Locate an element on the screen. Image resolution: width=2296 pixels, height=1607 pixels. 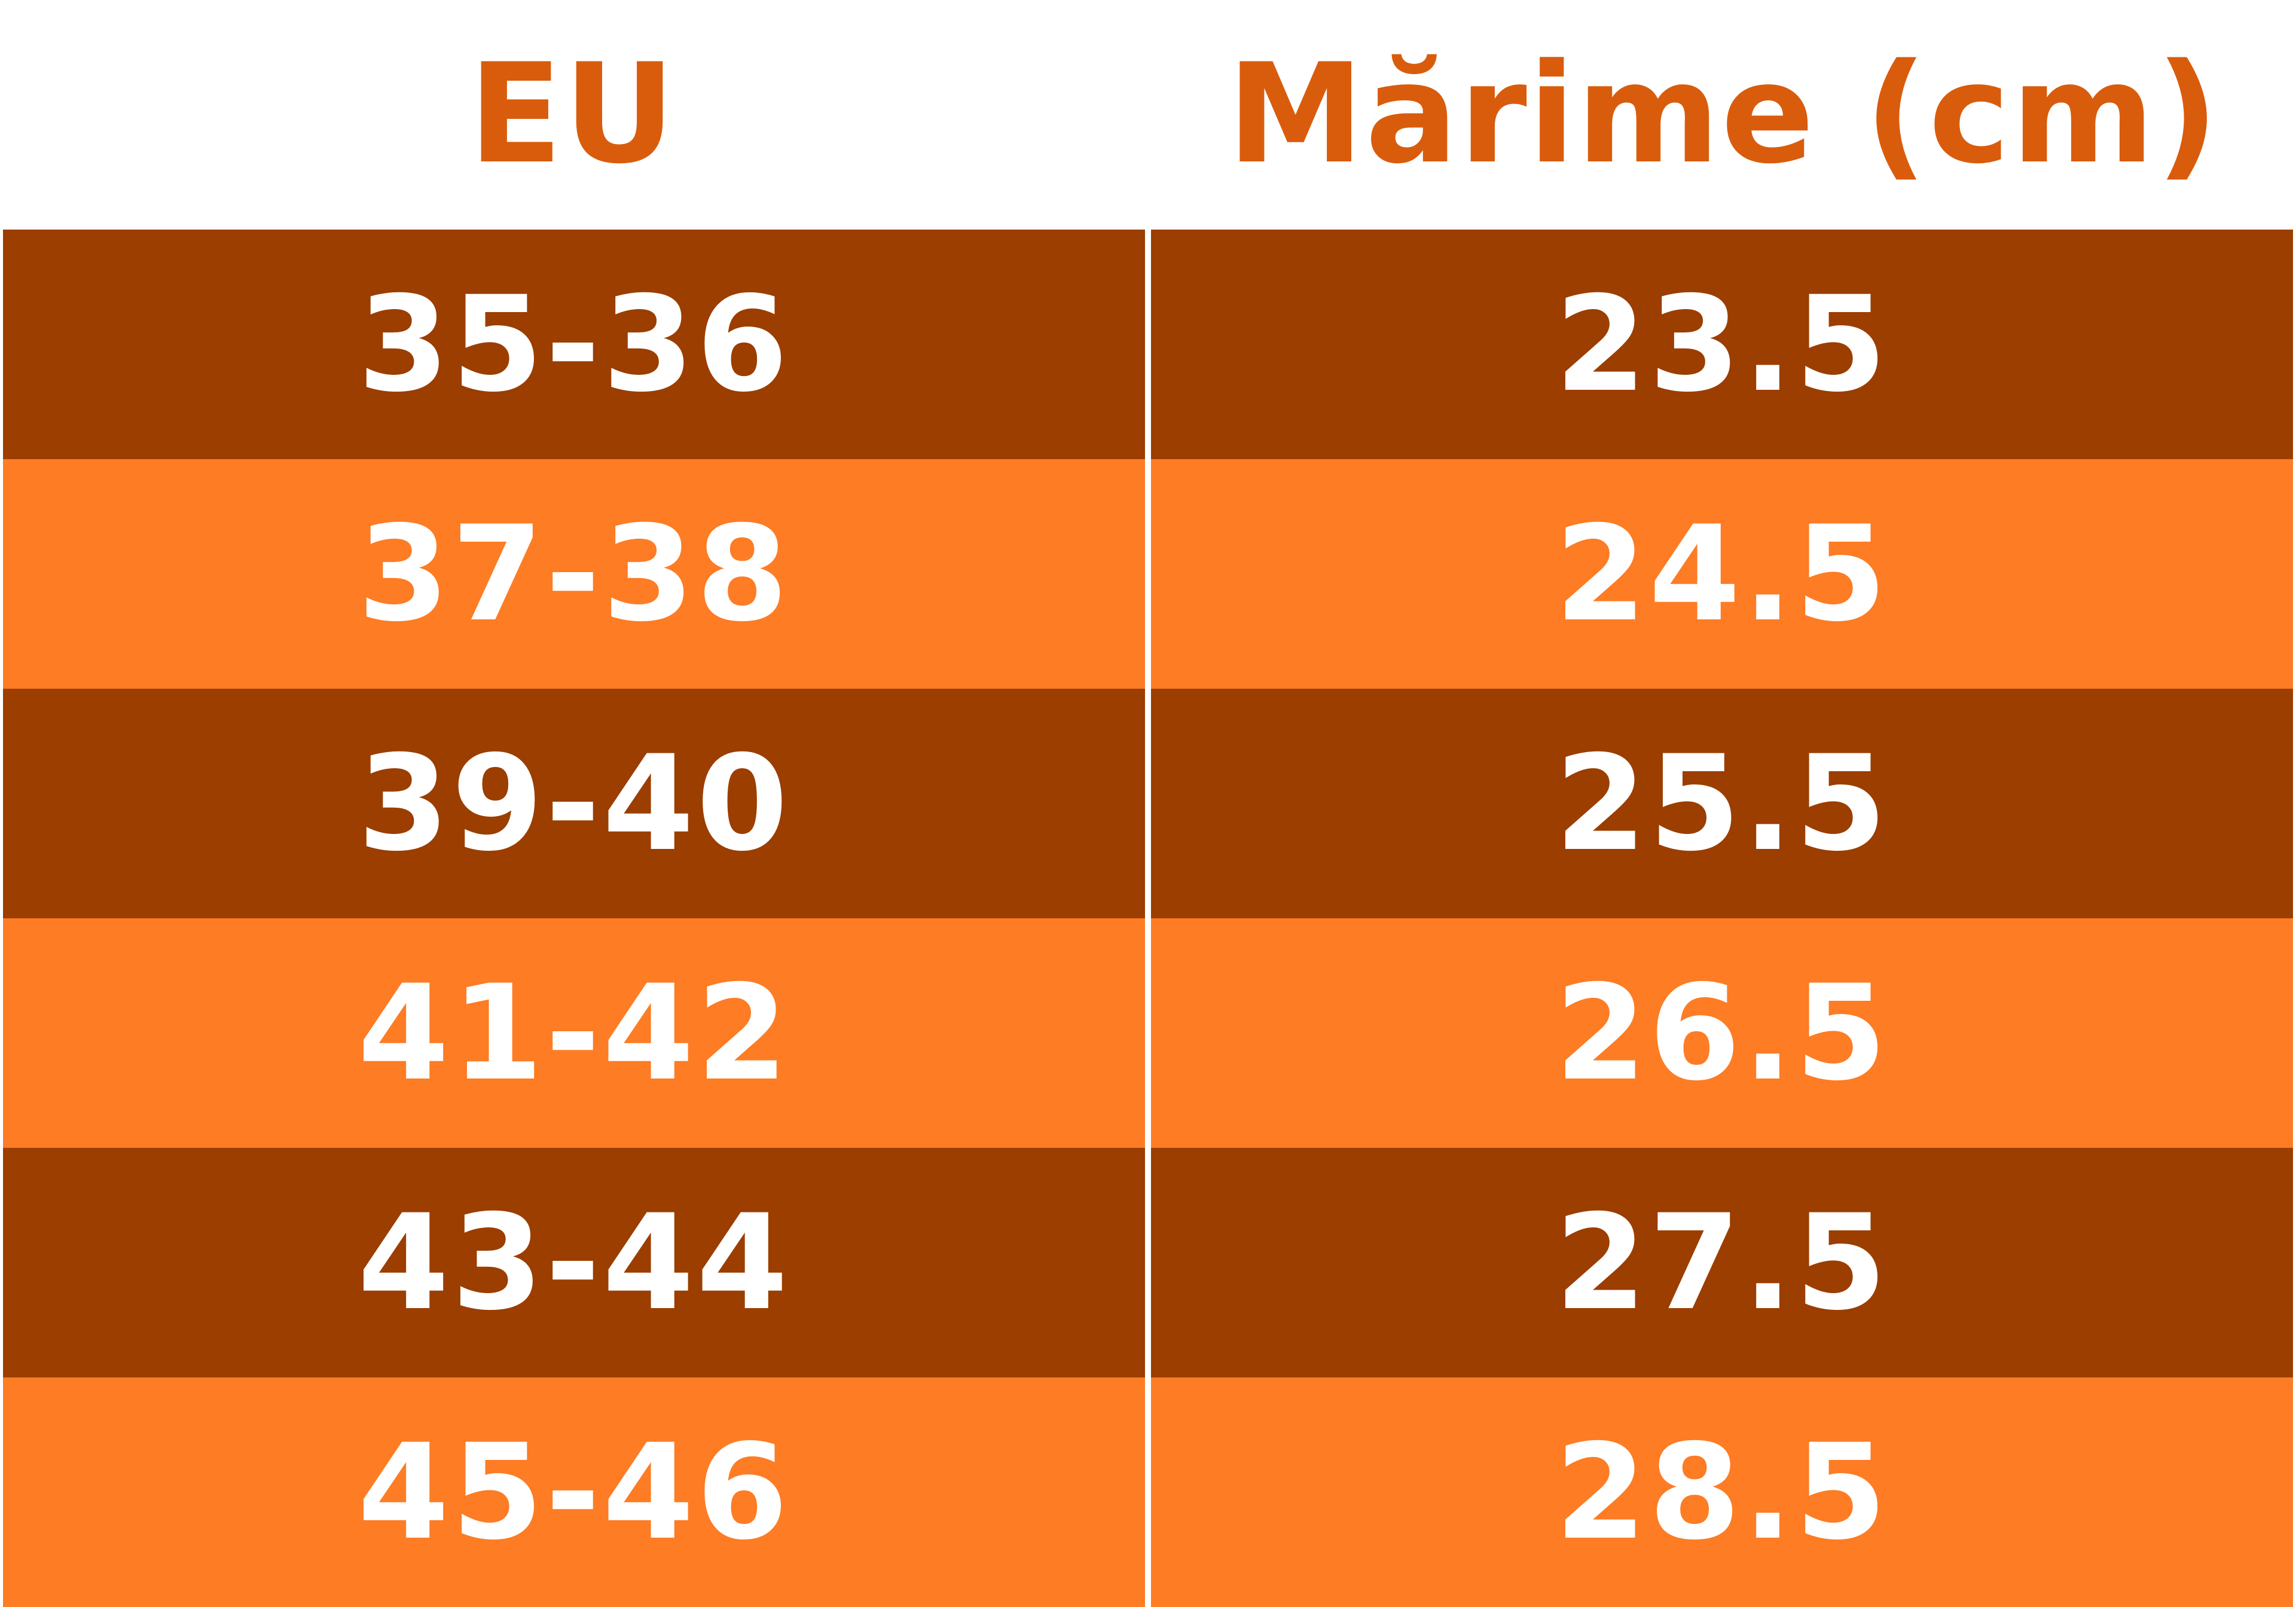
size-cm-cell: 26.5 is located at coordinates (1722, 1033).